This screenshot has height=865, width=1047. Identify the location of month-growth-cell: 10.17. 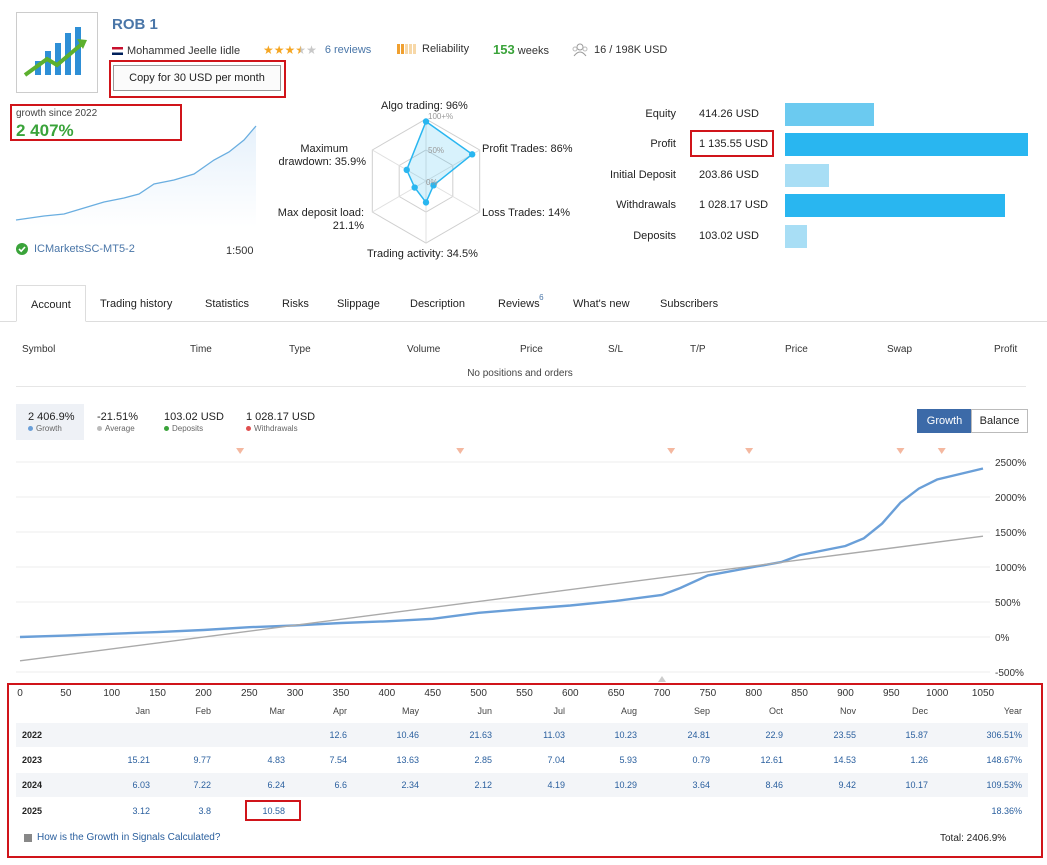
(916, 785).